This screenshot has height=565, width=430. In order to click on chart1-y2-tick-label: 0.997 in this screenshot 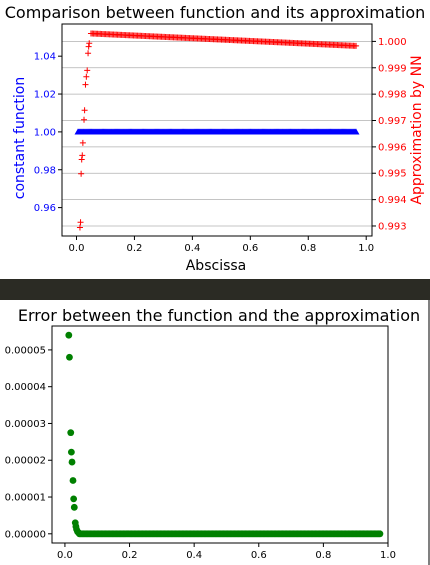, I will do `click(392, 121)`.